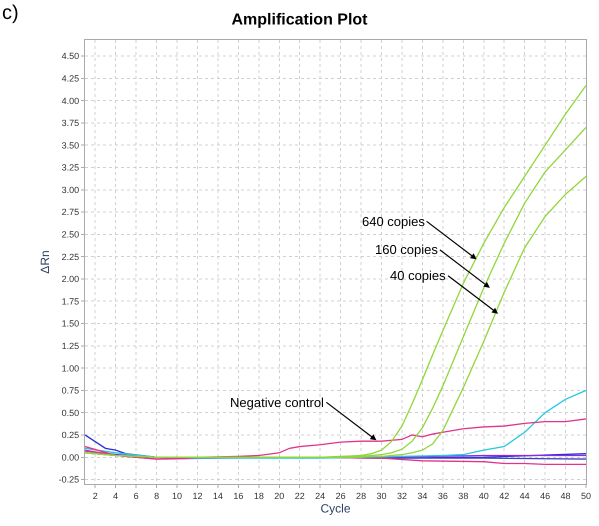  Describe the element at coordinates (71, 457) in the screenshot. I see `y-tick-label: 0.00` at that location.